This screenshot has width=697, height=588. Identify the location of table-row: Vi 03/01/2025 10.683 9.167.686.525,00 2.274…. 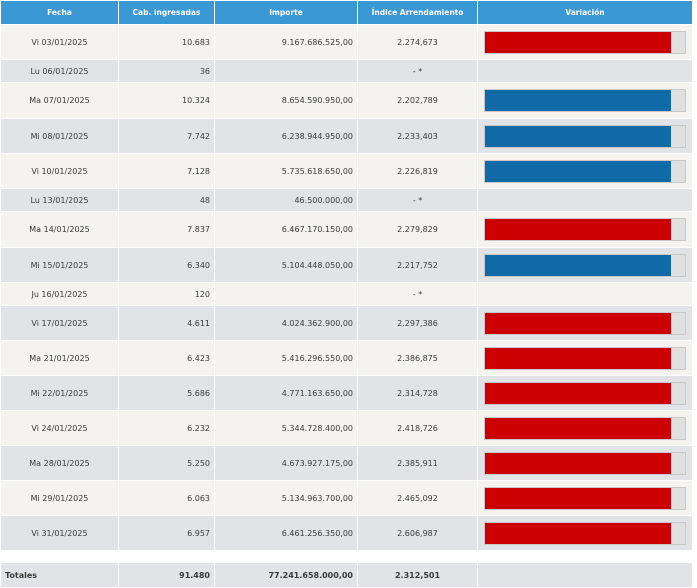
(346, 42).